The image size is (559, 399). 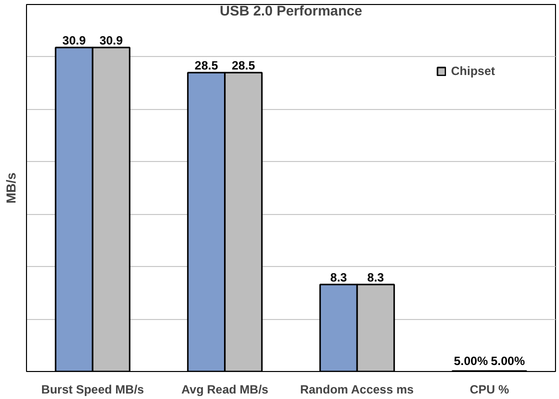 I want to click on x-tick-label: Avg Read MB/s, so click(x=225, y=389).